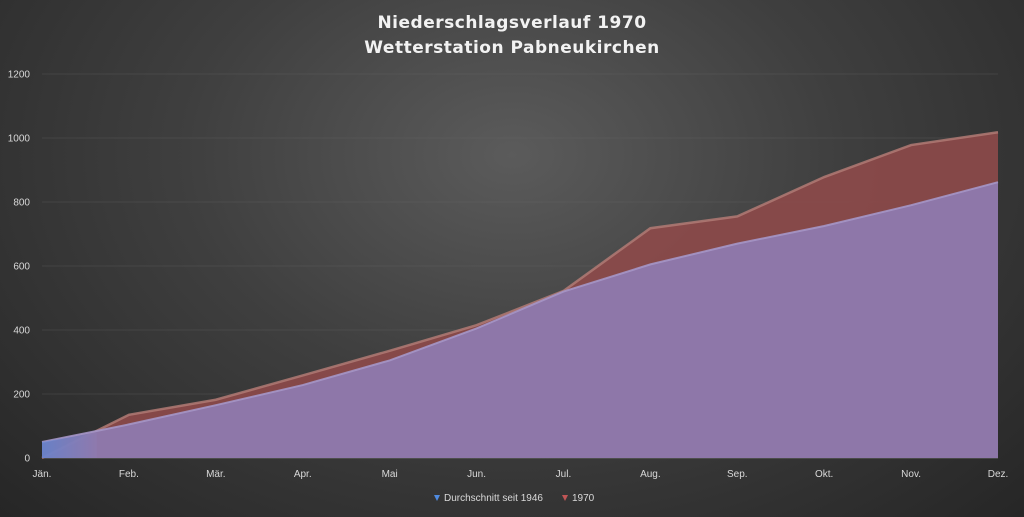 The width and height of the screenshot is (1024, 517). I want to click on x-tick-label: Jun., so click(476, 474).